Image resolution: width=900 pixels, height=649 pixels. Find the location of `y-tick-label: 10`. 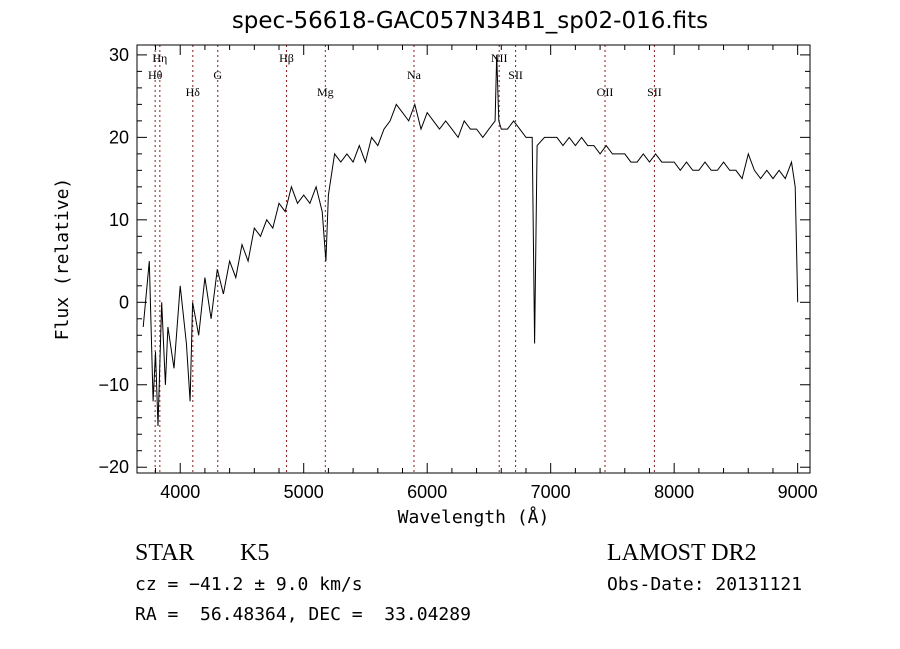

y-tick-label: 10 is located at coordinates (119, 220).